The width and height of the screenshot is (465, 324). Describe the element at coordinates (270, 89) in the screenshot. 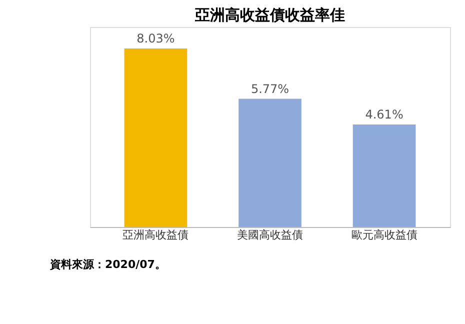

I see `data-label: 5.77%` at that location.